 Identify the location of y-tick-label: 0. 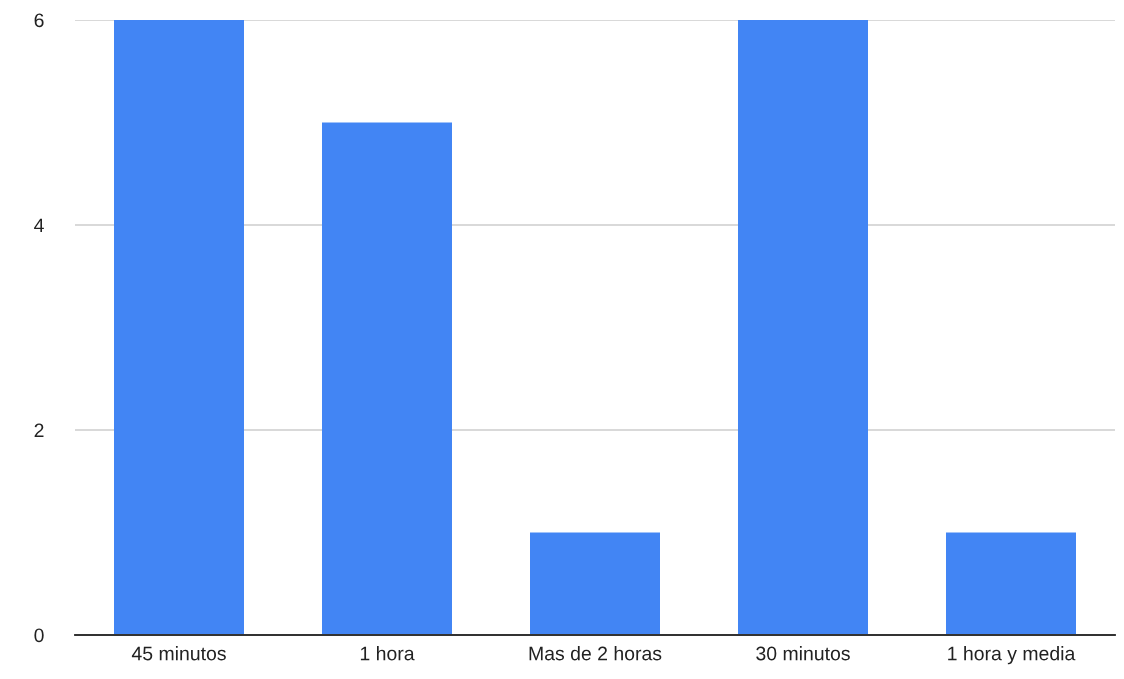
(39, 635).